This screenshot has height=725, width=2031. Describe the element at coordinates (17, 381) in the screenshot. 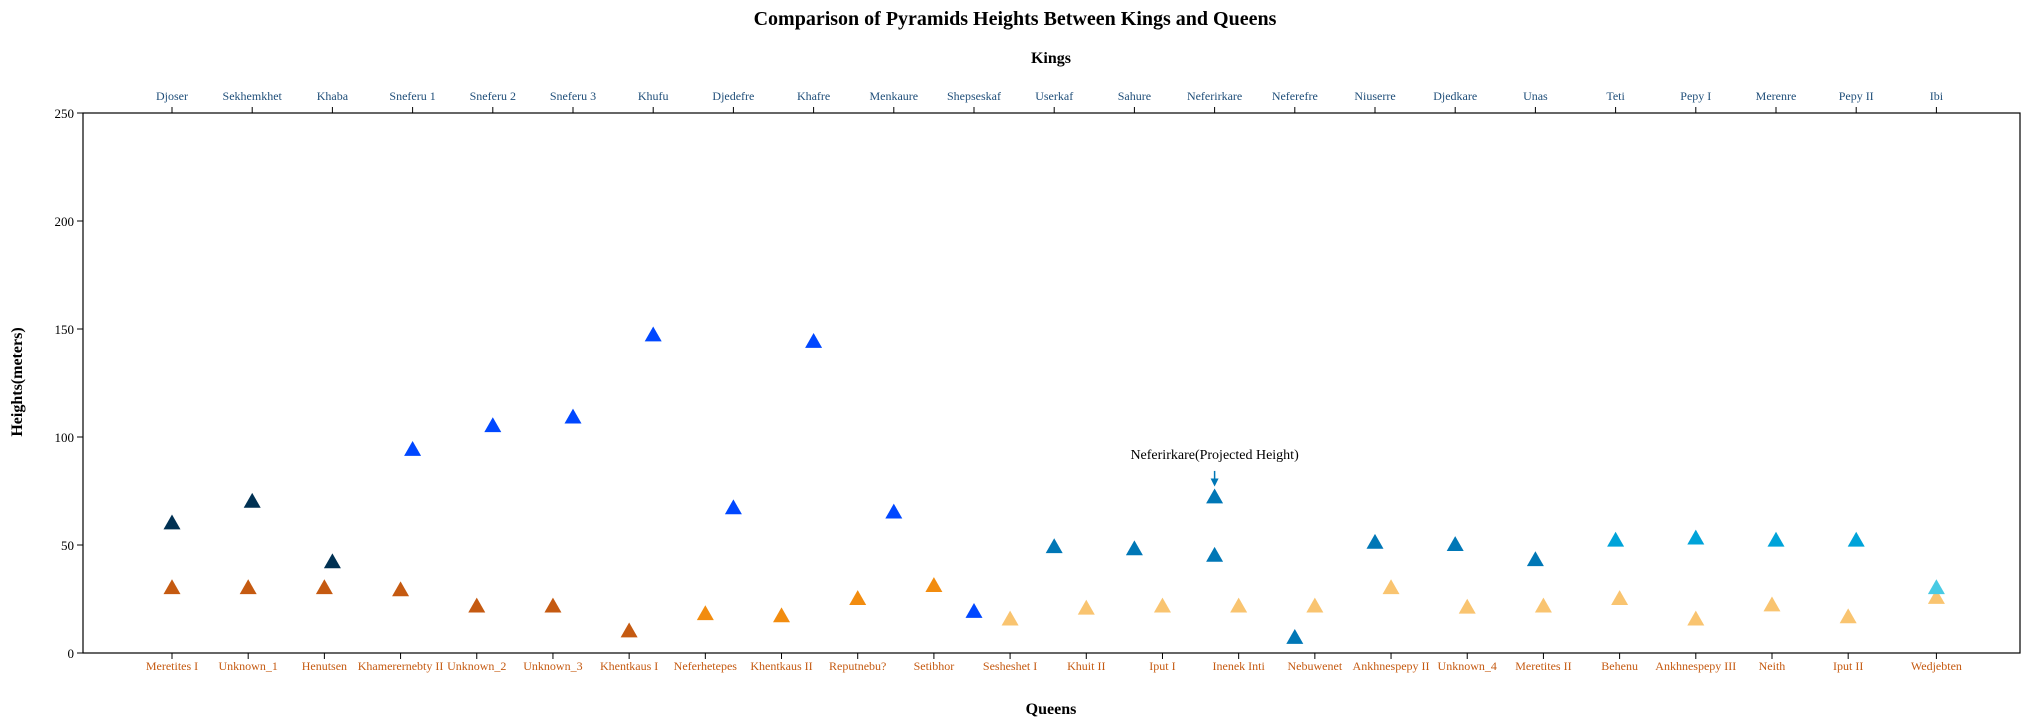

I see `y-axis-label: Heights(meters)` at that location.